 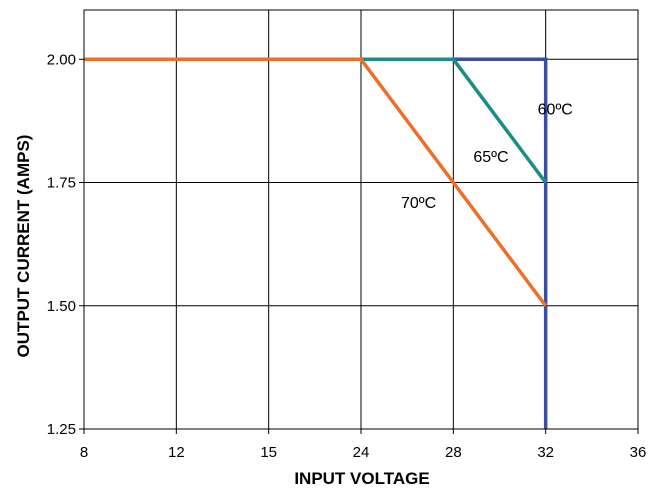 What do you see at coordinates (176, 452) in the screenshot?
I see `x-tick-label: 12` at bounding box center [176, 452].